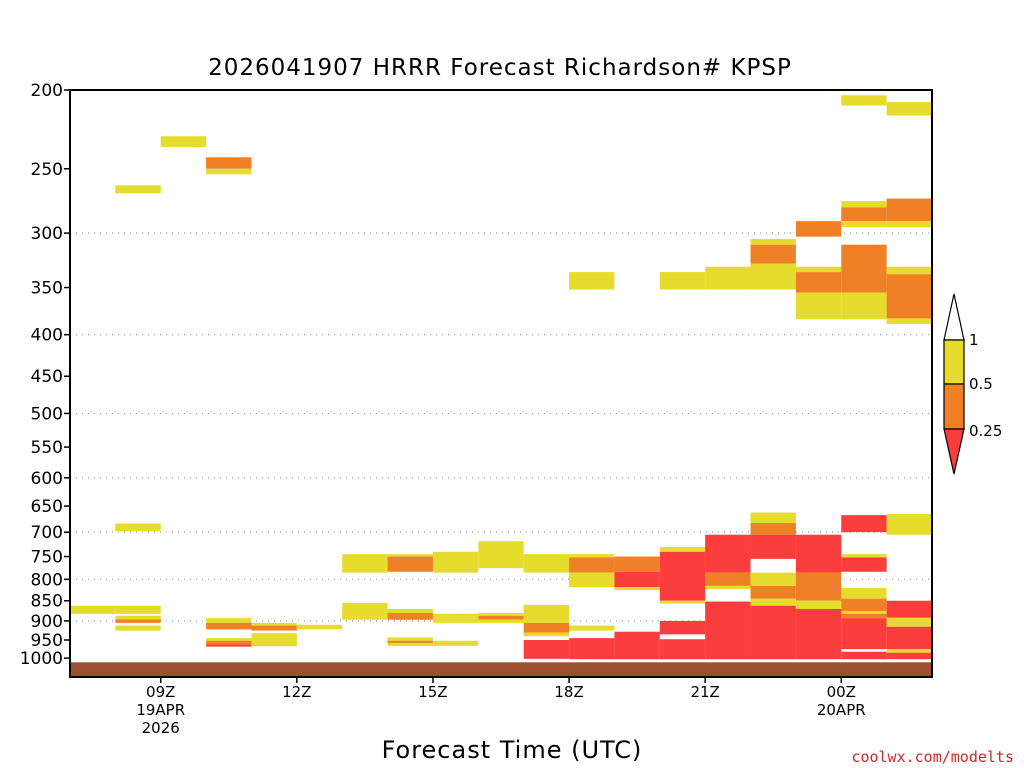 This screenshot has height=768, width=1024. Describe the element at coordinates (160, 710) in the screenshot. I see `x-tick-label: 19APR` at that location.